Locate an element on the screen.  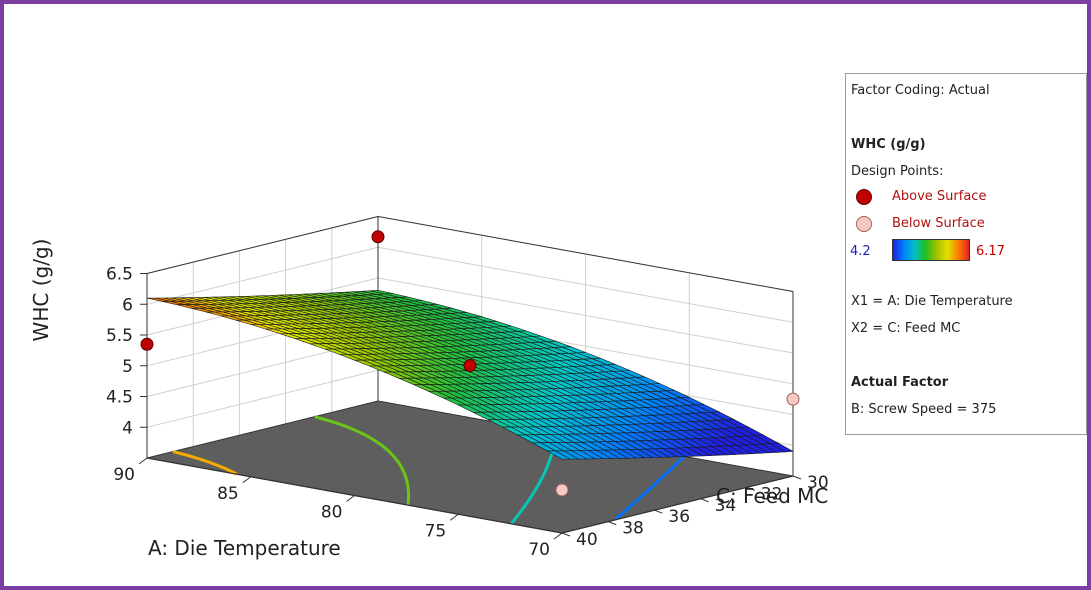
legend-response-title: WHC (g/g) is located at coordinates (888, 144).